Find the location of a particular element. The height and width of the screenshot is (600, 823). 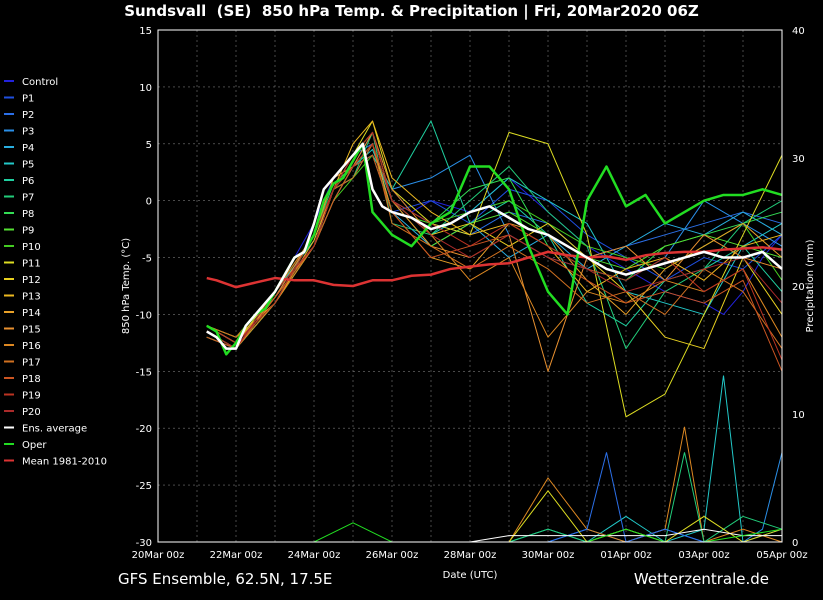

legend-entry: Control is located at coordinates (40, 82).